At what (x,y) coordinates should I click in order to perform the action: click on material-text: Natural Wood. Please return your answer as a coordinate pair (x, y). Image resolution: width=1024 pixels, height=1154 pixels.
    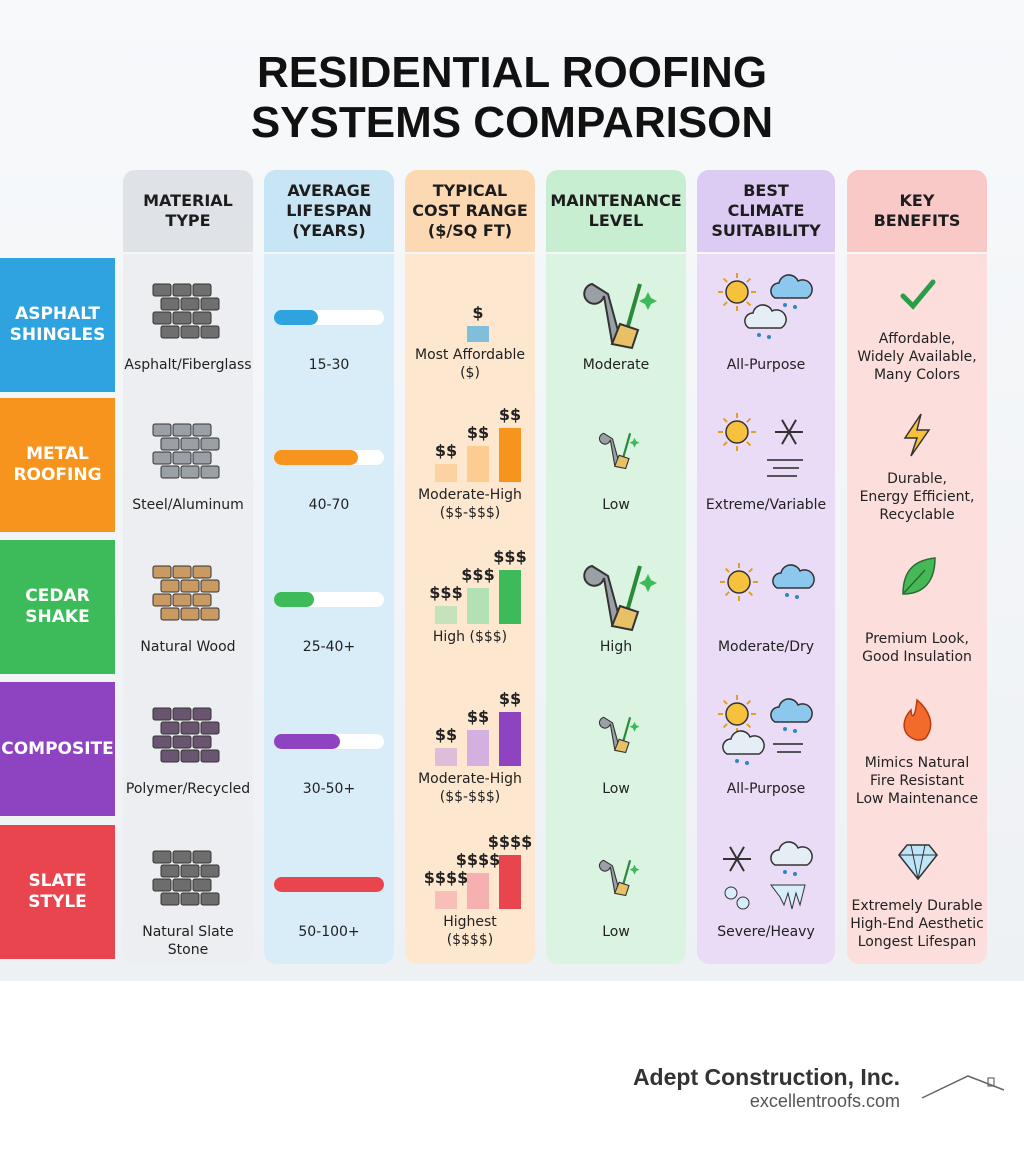
    Looking at the image, I should click on (188, 647).